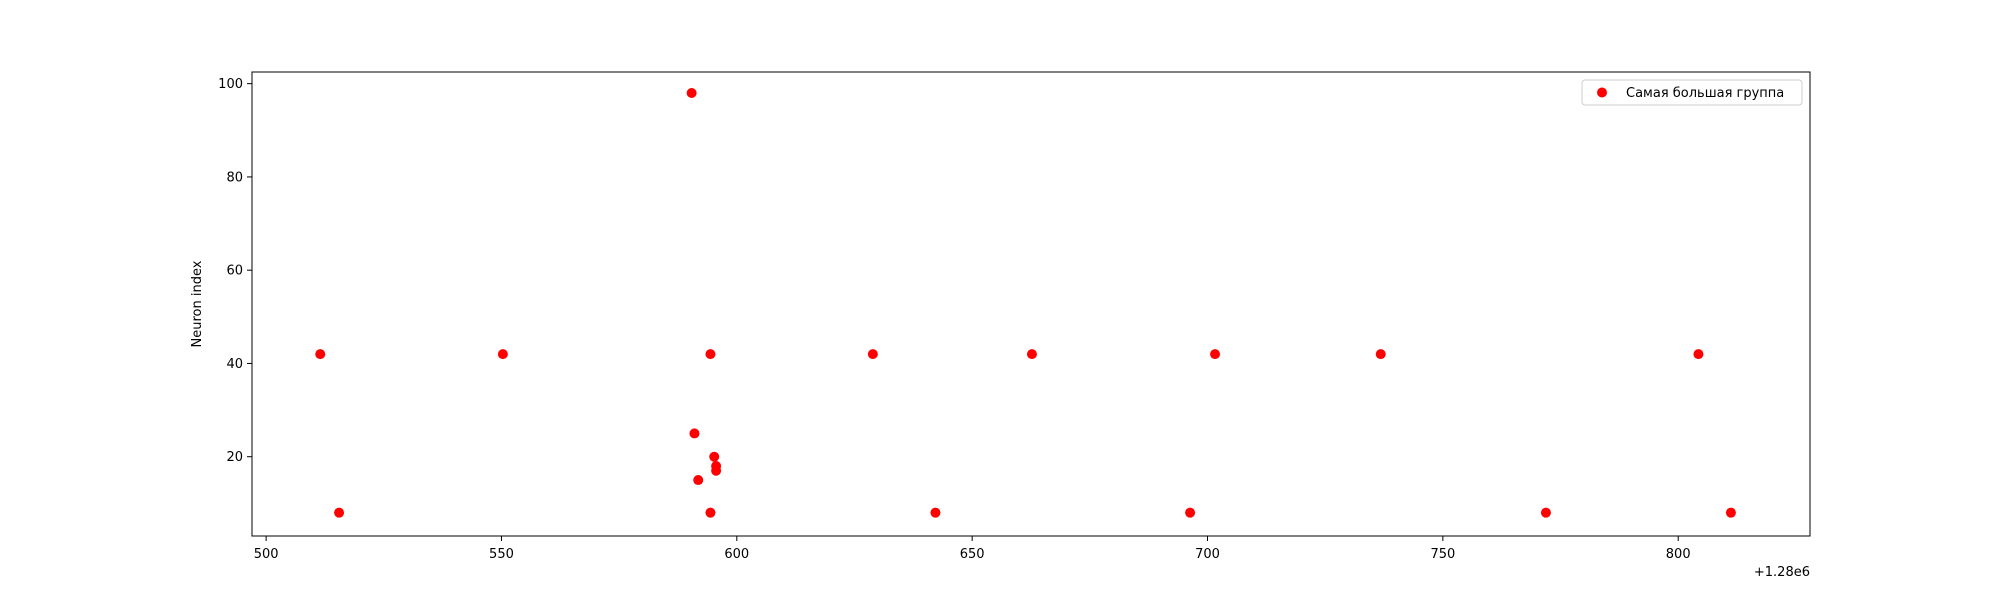  Describe the element at coordinates (1705, 93) in the screenshot. I see `legend-label: Самая большая группа` at that location.